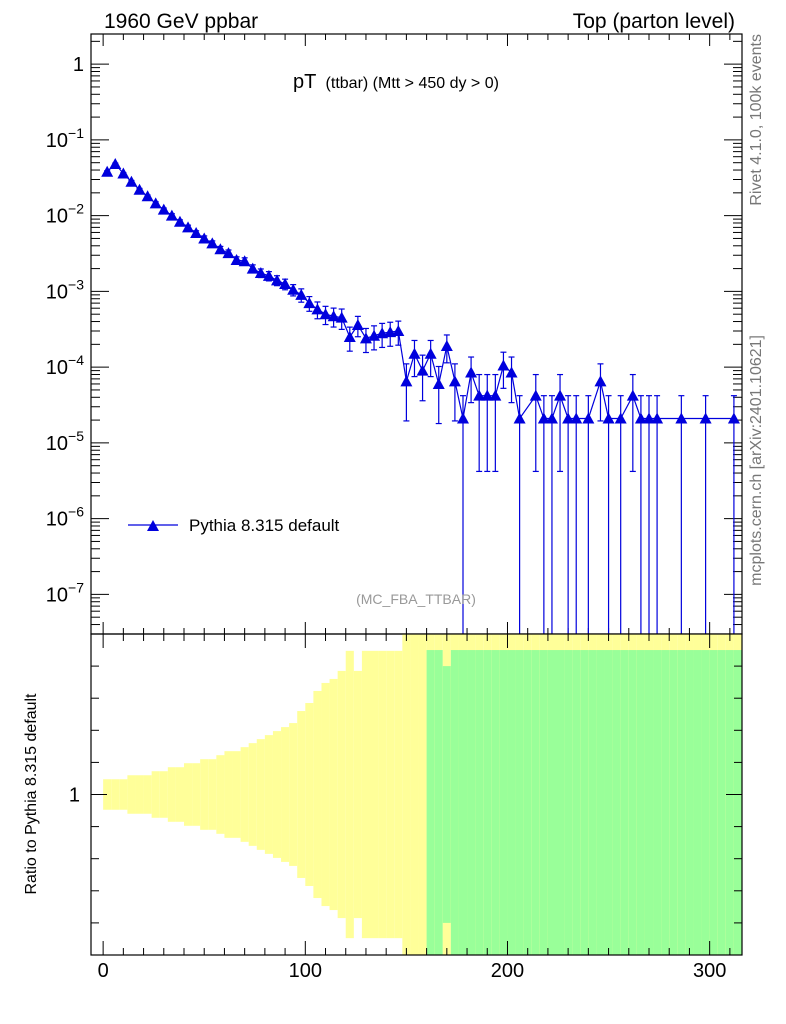 The height and width of the screenshot is (1024, 786). Describe the element at coordinates (65, 365) in the screenshot. I see `y-tick-label: 10⁻⁴` at that location.